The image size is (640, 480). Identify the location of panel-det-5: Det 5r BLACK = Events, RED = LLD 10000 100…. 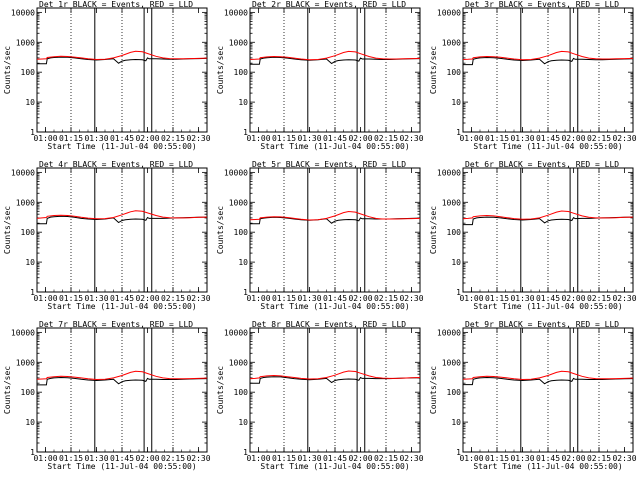
(320, 235).